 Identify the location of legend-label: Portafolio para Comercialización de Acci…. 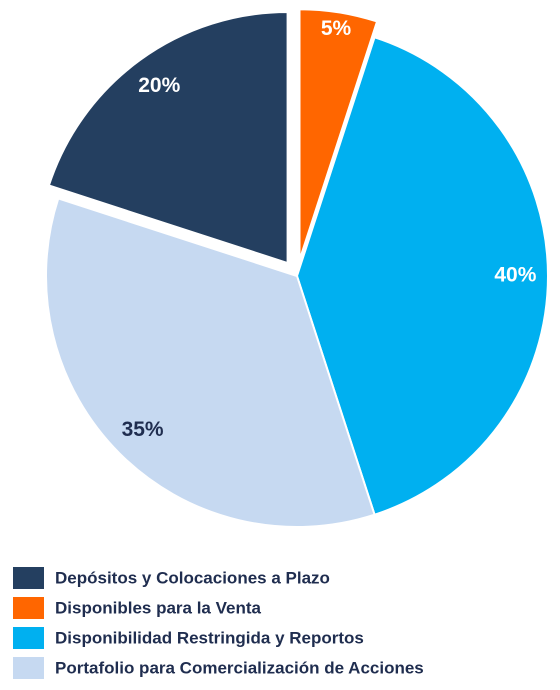
(239, 667).